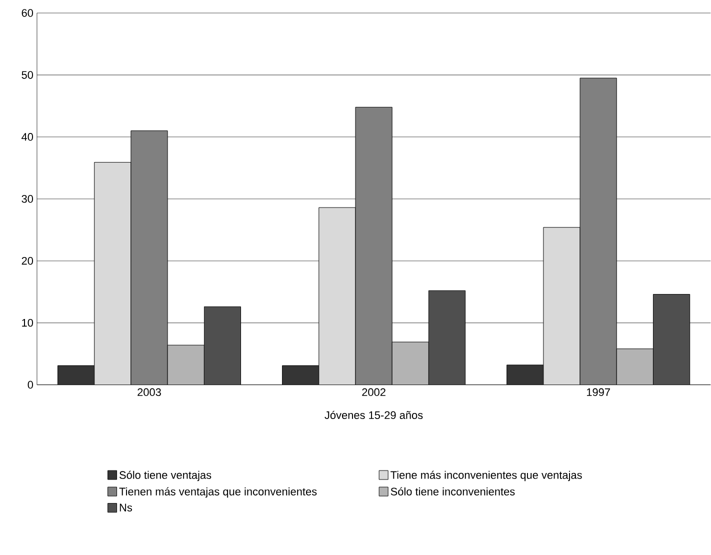 This screenshot has width=711, height=555. Describe the element at coordinates (598, 392) in the screenshot. I see `x-tick-label: 1997` at that location.